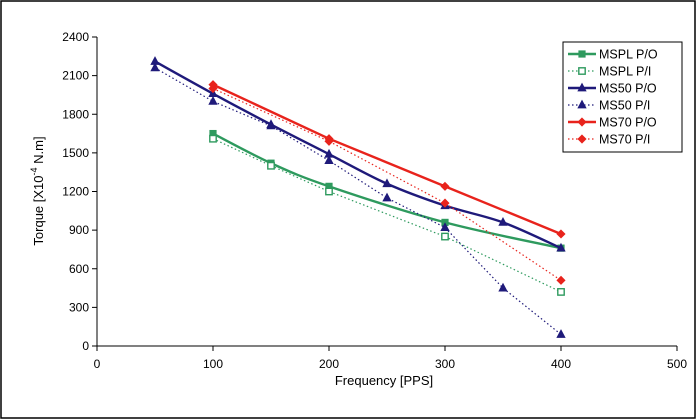  I want to click on legend-box, so click(622, 97).